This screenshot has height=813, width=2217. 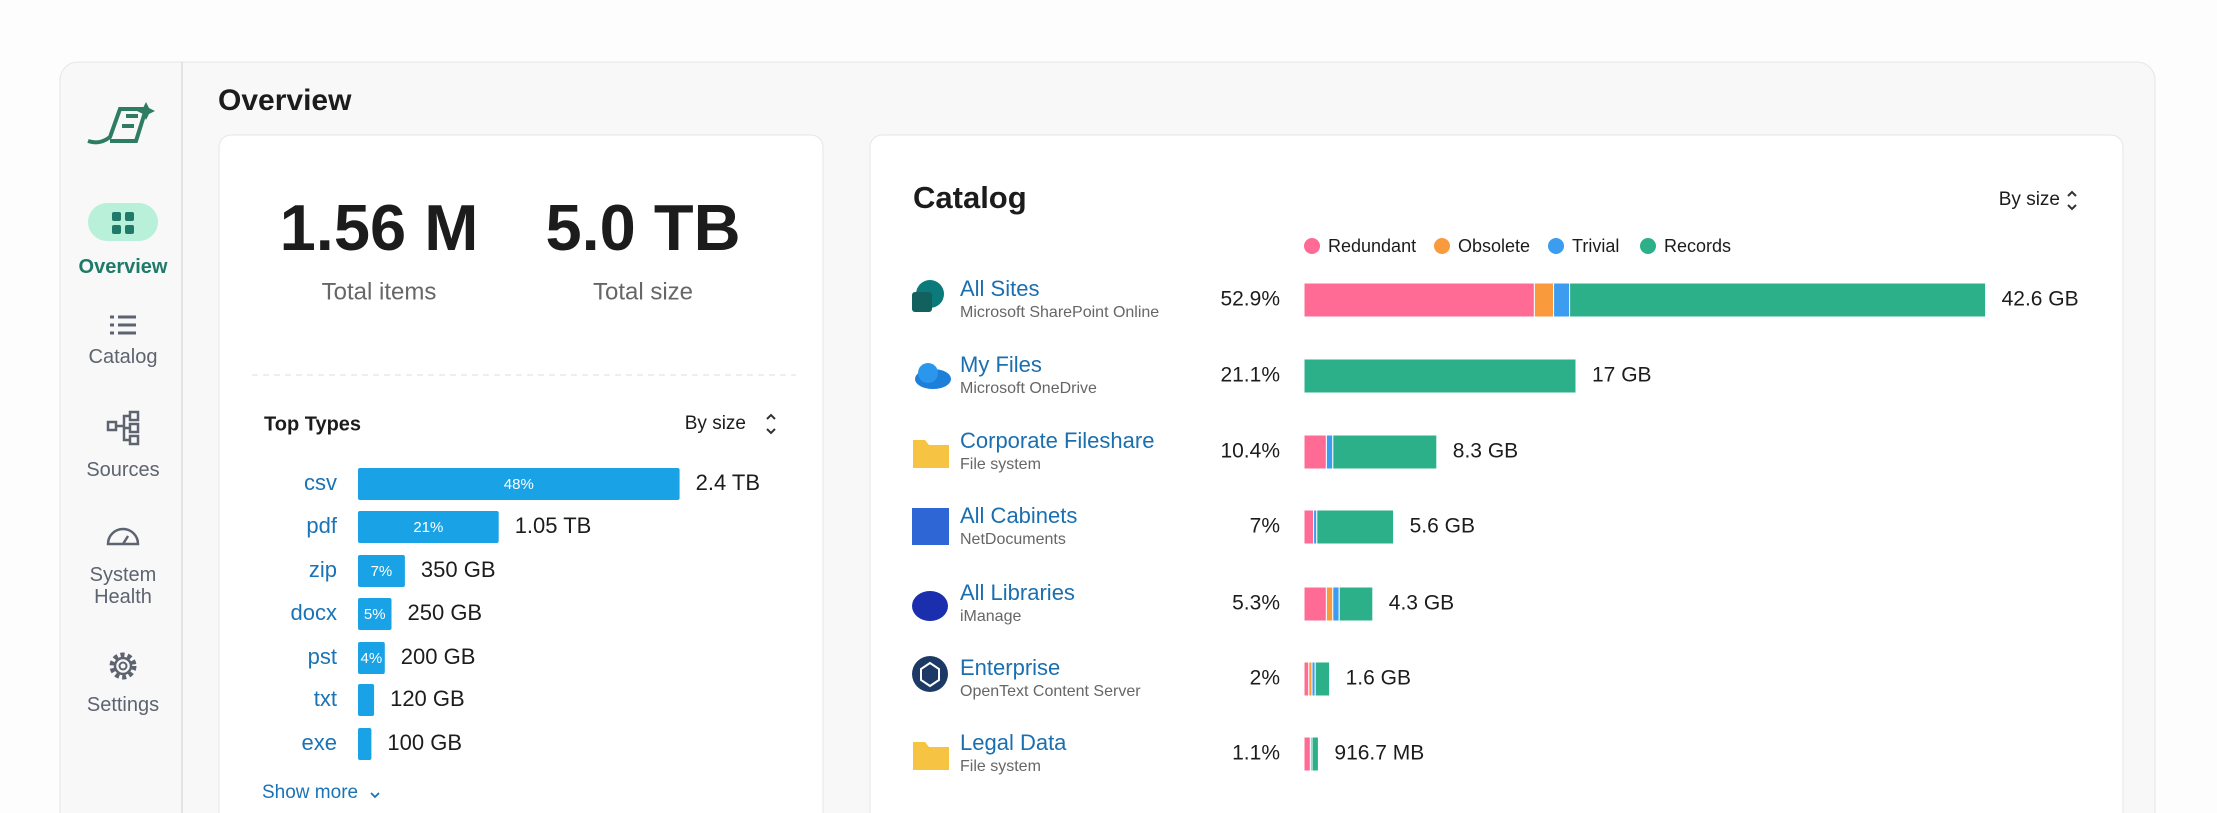 I want to click on bar-label: 5%, so click(x=375, y=614).